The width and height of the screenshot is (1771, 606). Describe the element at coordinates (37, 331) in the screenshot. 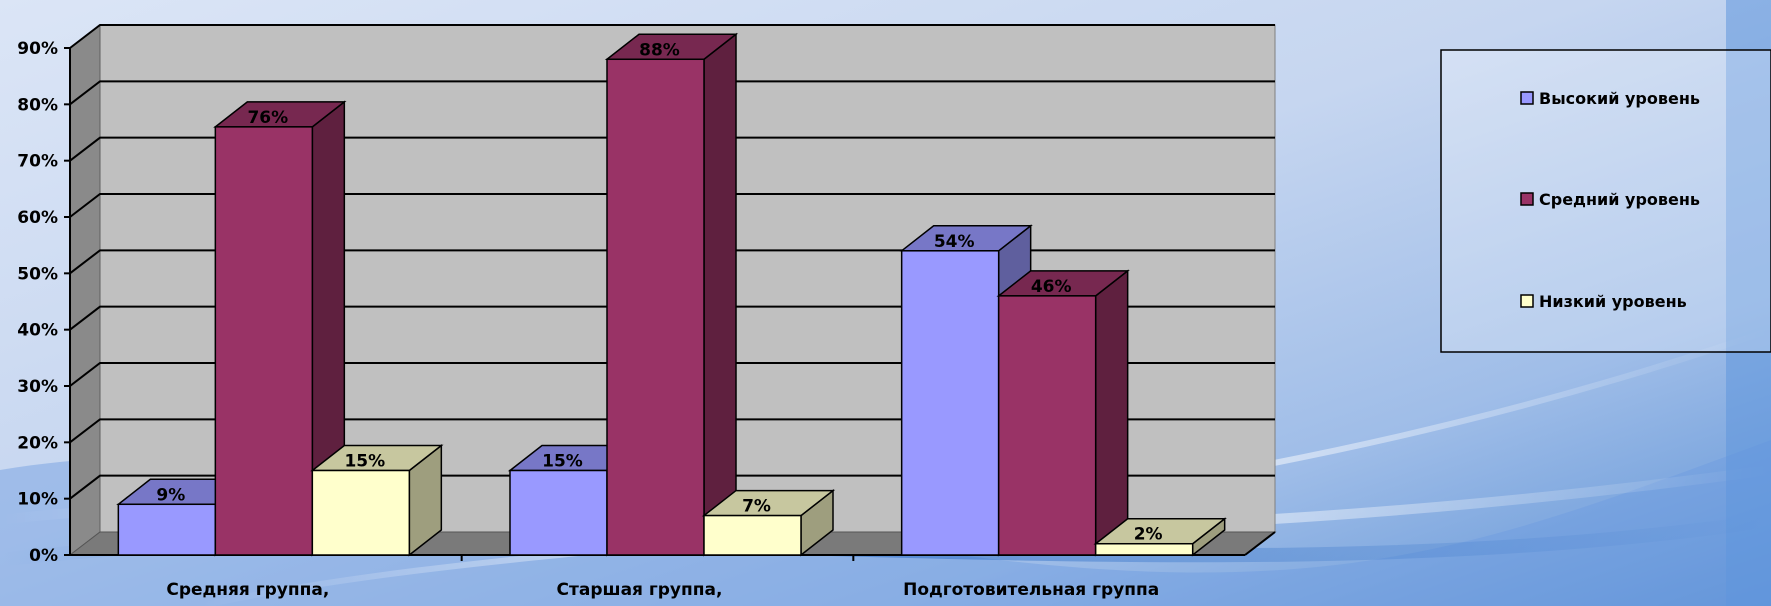

I see `y-tick-label: 40%` at that location.